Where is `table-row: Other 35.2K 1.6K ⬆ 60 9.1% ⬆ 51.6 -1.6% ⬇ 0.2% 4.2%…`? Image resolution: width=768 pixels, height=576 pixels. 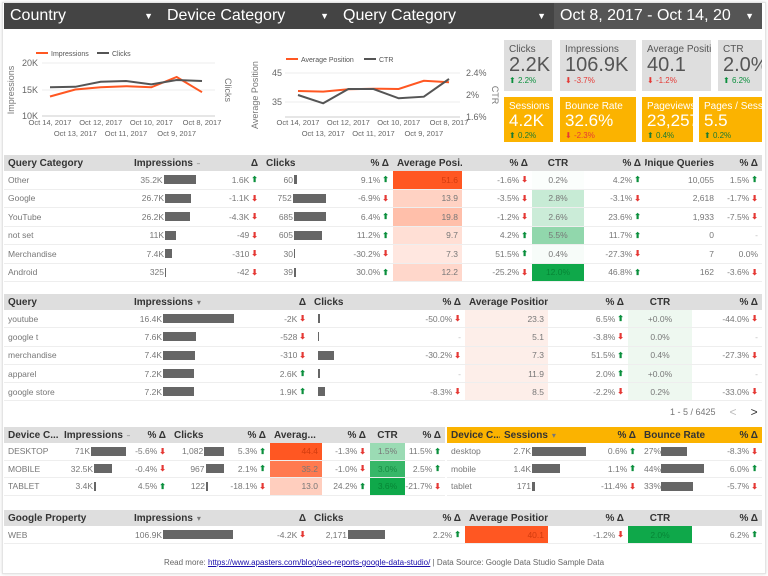
table-row: Other 35.2K 1.6K ⬆ 60 9.1% ⬆ 51.6 -1.6% ⬇ 0.2% 4.2%… is located at coordinates (383, 180).